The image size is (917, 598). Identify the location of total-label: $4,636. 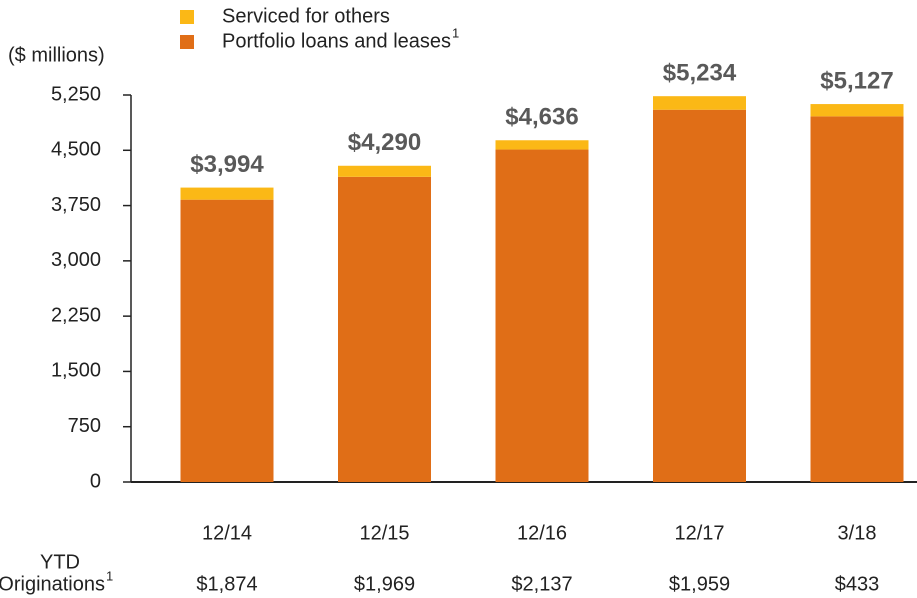
(541, 117).